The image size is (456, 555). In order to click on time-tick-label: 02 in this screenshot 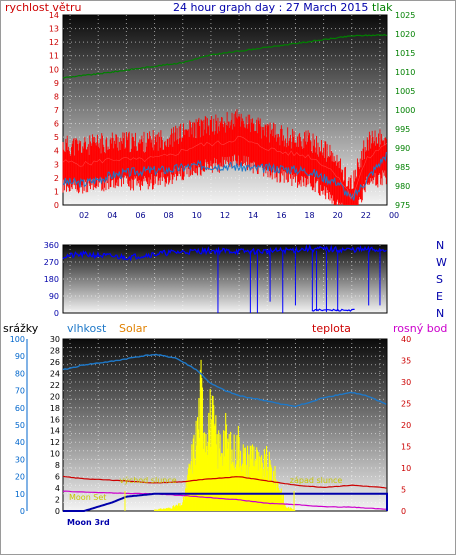, I will do `click(84, 215)`.